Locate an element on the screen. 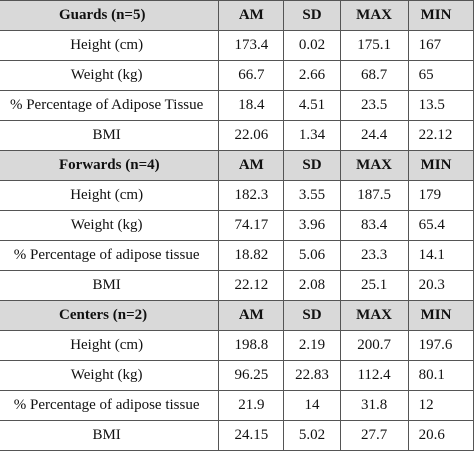  table-cell: 74.17 is located at coordinates (251, 225).